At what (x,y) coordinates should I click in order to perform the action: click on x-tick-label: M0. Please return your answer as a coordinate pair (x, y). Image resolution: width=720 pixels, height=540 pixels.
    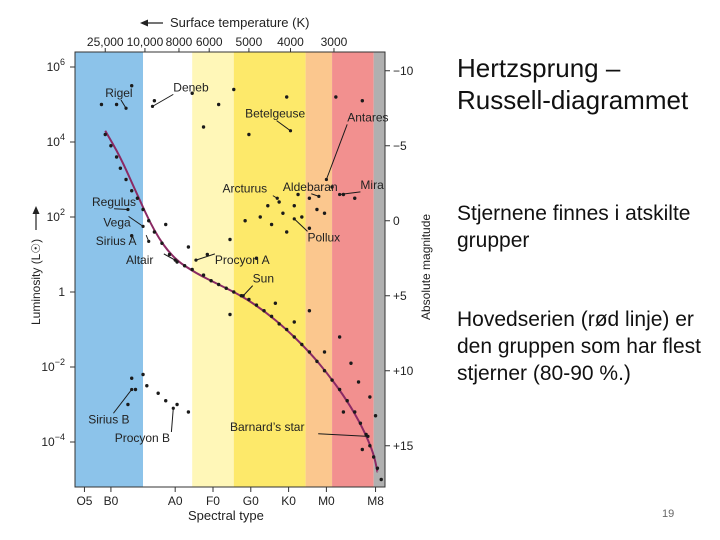
    Looking at the image, I should click on (326, 501).